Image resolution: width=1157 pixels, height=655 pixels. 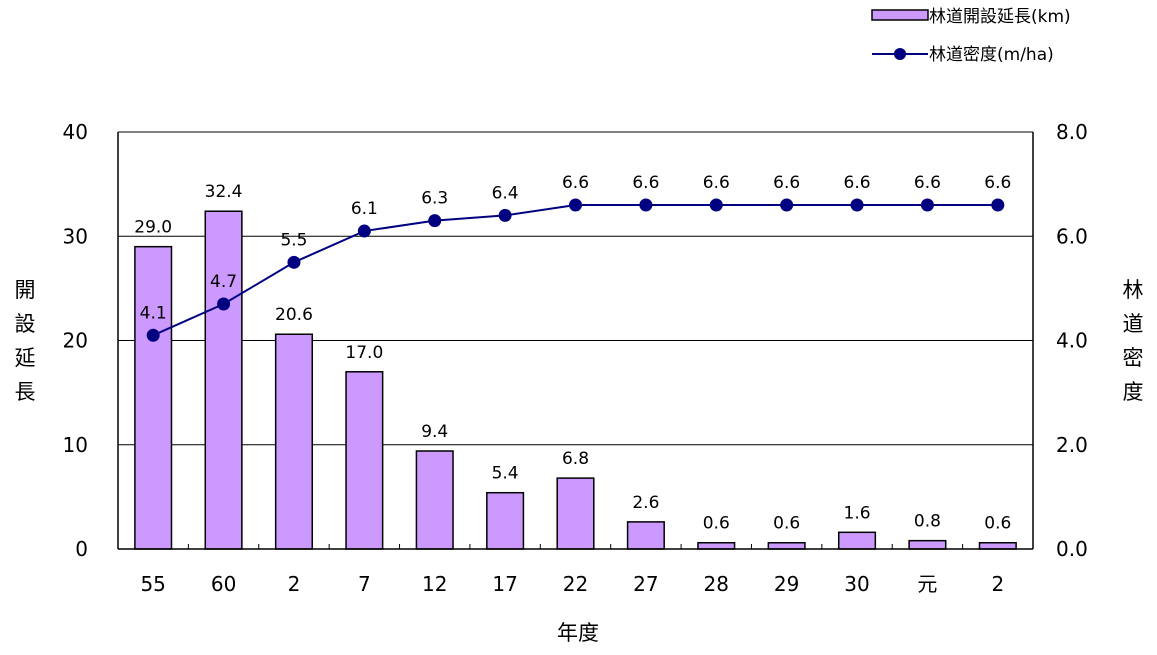 What do you see at coordinates (81, 549) in the screenshot?
I see `y-tick-label: 0` at bounding box center [81, 549].